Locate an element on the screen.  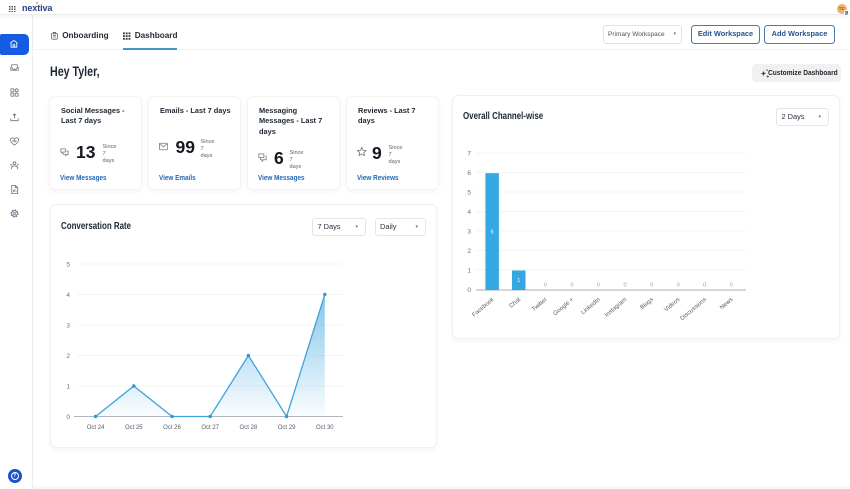
svg-text: Instagram is located at coordinates (616, 308).